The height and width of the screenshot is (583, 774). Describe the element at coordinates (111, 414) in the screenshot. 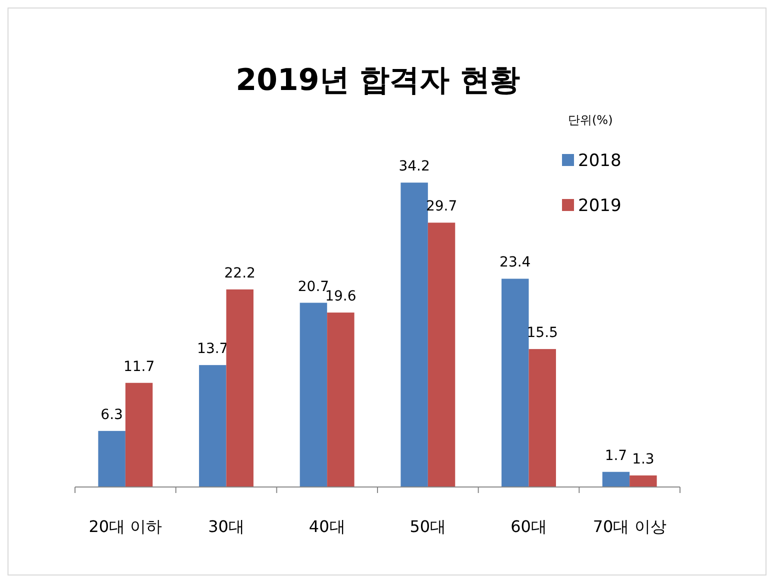

I see `data-label: 6.3` at that location.